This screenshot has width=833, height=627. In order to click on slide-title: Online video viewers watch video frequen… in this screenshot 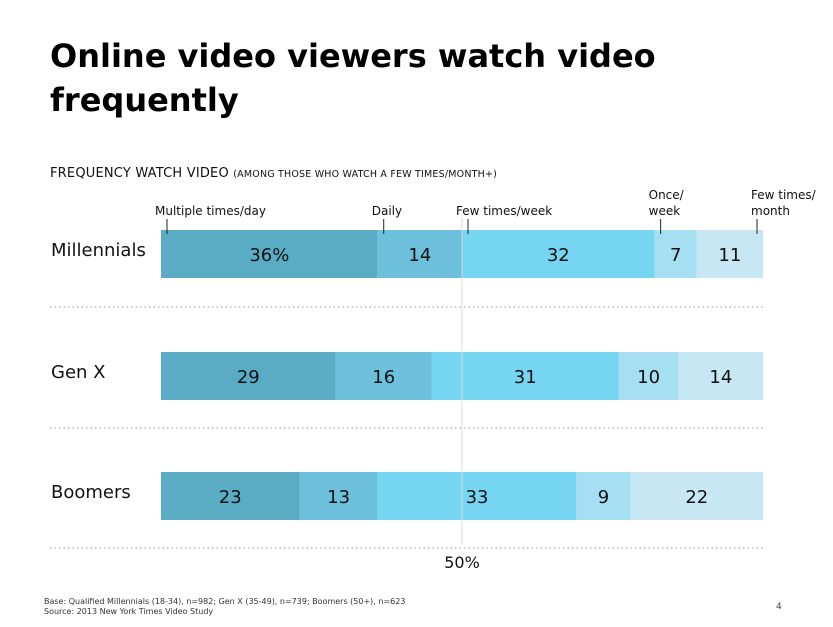, I will do `click(353, 78)`.